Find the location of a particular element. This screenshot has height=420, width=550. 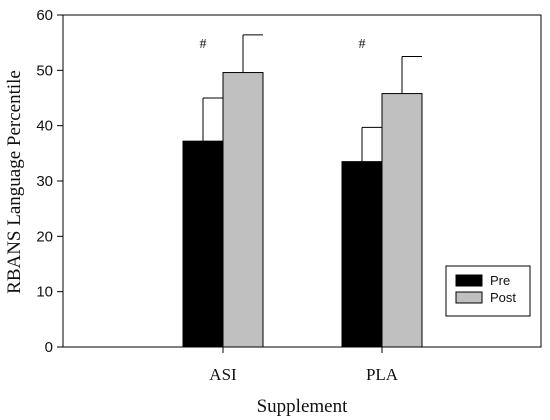

y-axis-title: RBANS Language Percentile is located at coordinates (14, 182).